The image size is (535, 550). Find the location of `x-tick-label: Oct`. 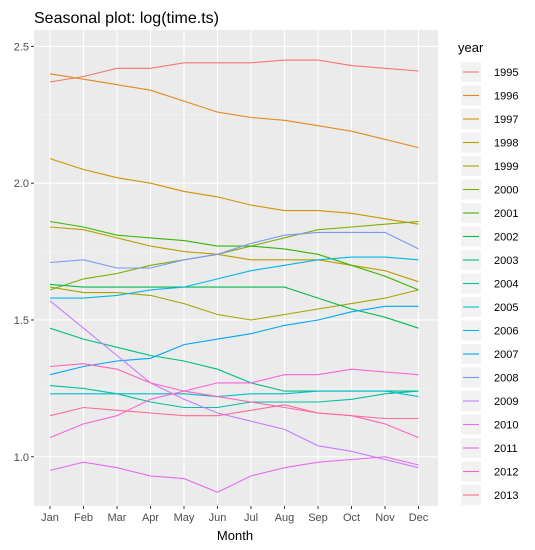

x-tick-label: Oct is located at coordinates (351, 518).